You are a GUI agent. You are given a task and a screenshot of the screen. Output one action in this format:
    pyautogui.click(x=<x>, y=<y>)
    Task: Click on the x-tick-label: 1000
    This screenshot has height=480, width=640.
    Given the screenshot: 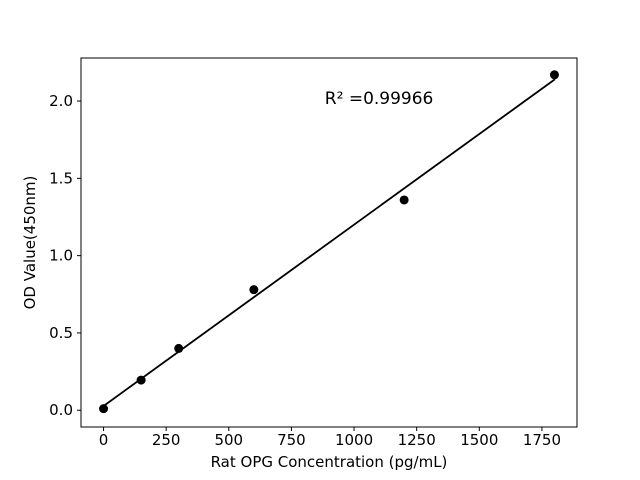 What is the action you would take?
    pyautogui.click(x=354, y=440)
    